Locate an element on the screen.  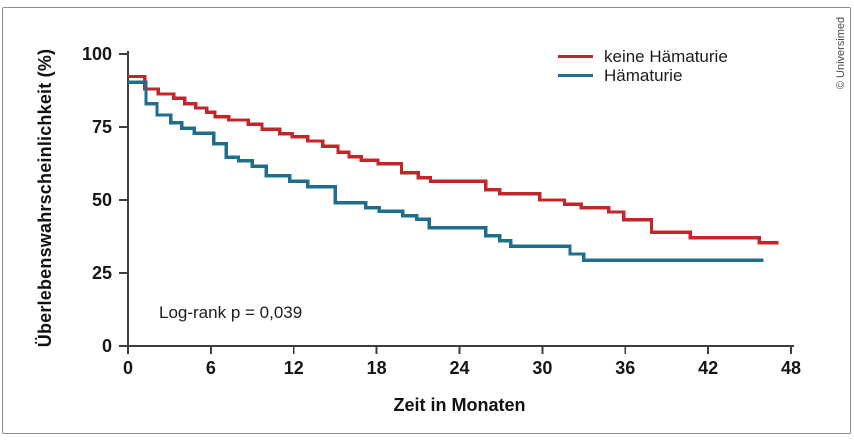
x-tick-label: 48 is located at coordinates (791, 368).